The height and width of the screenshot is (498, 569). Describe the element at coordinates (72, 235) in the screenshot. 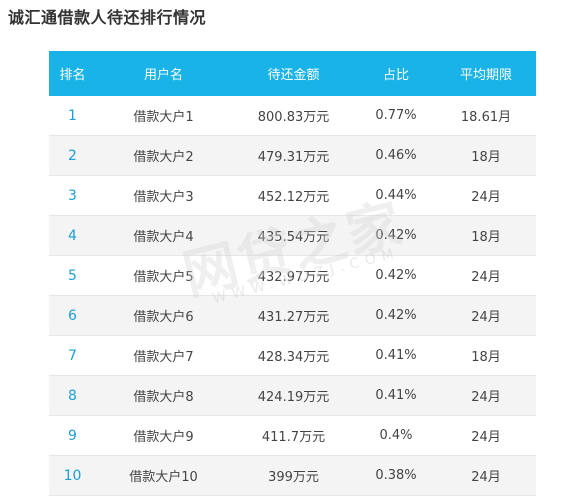

I see `rank-cell: 4` at that location.